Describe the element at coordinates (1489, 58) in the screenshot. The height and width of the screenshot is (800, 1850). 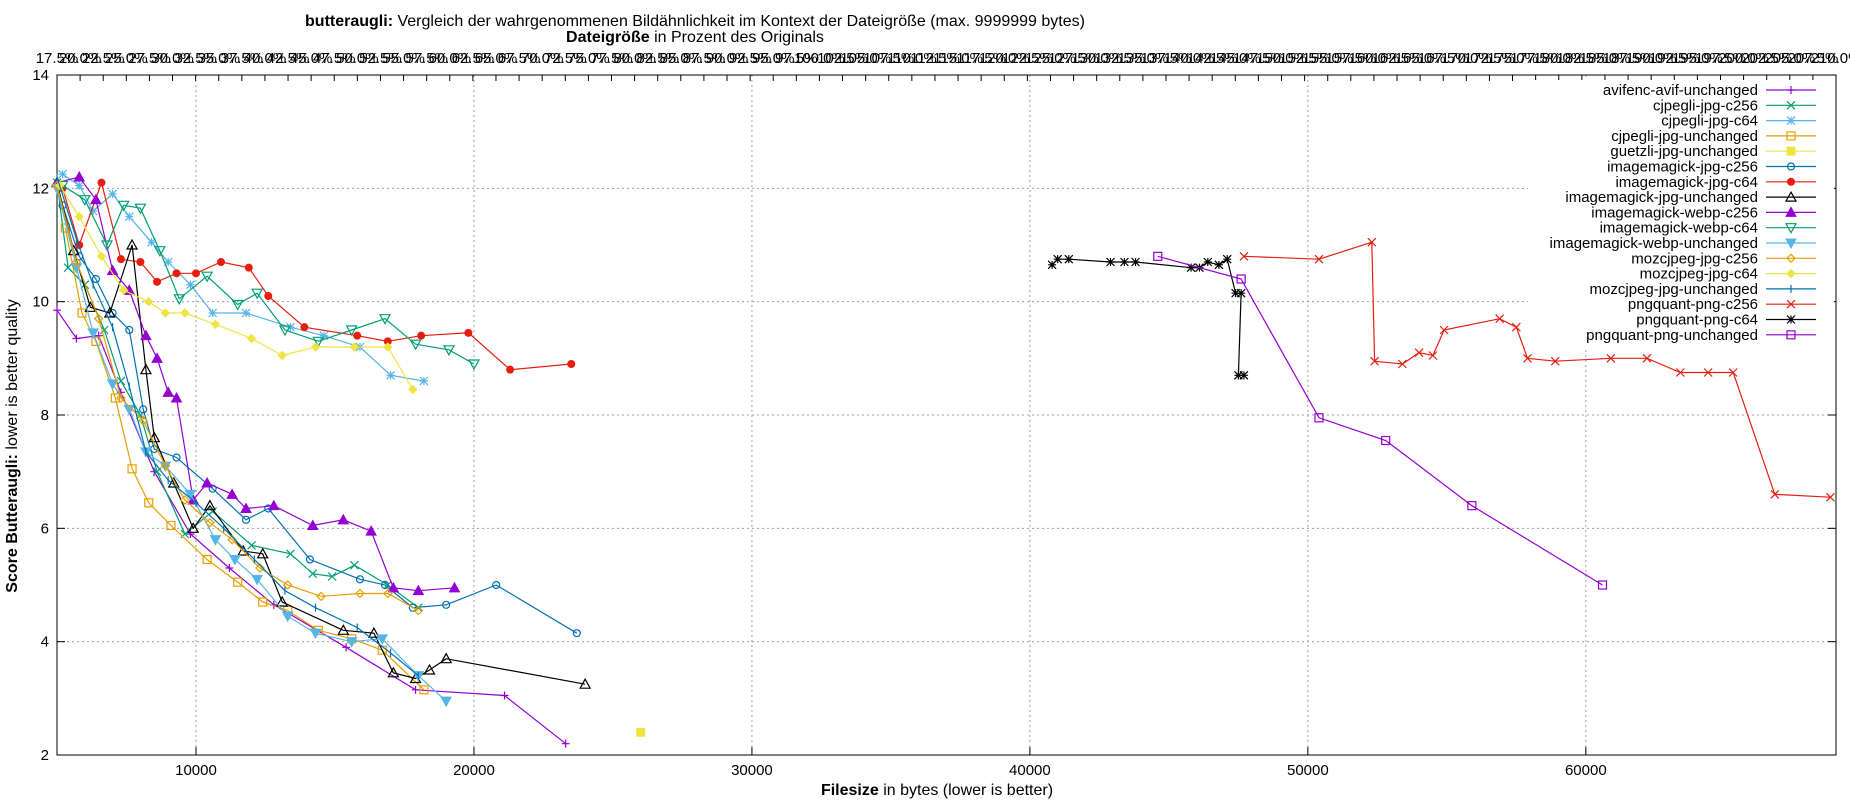
I see `top-tick-label: 172.5%` at that location.